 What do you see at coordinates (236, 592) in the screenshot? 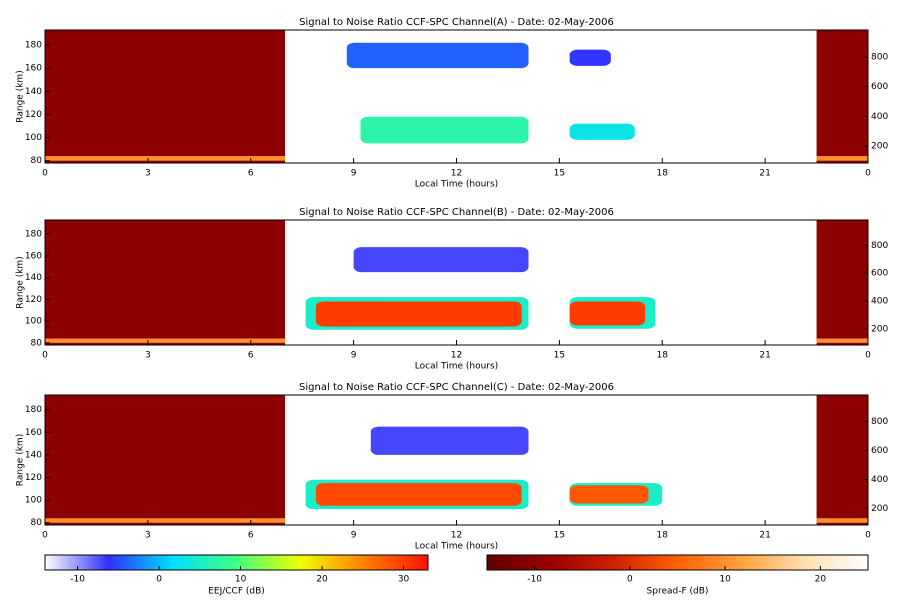
I see `colorbar-label: EEJ/CCF (dB)` at bounding box center [236, 592].